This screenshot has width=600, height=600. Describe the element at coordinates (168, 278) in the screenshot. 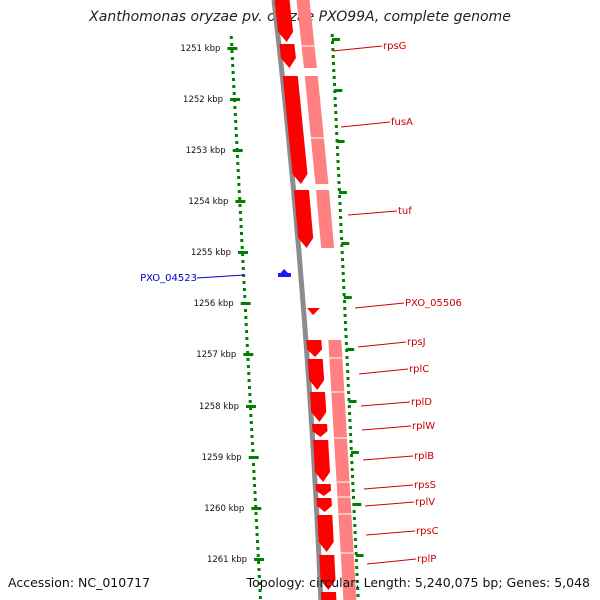

I see `gene-label-pxo_04523: PXO_04523` at that location.